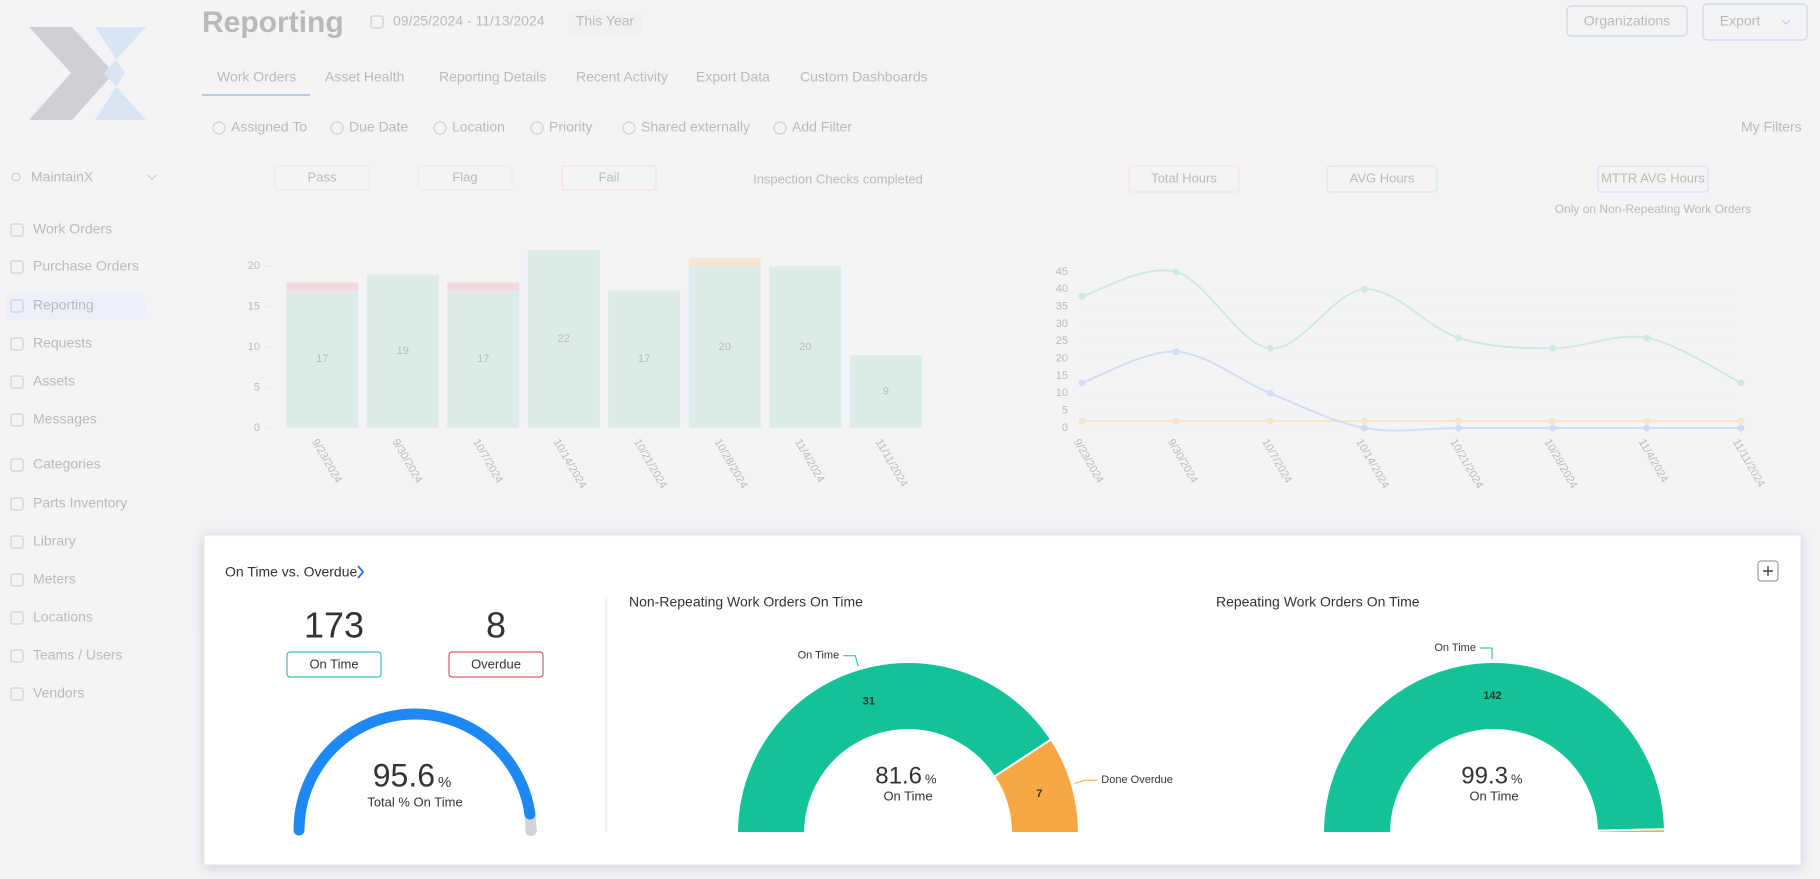 The height and width of the screenshot is (879, 1820). Describe the element at coordinates (1062, 307) in the screenshot. I see `y-tick-label: 35` at that location.